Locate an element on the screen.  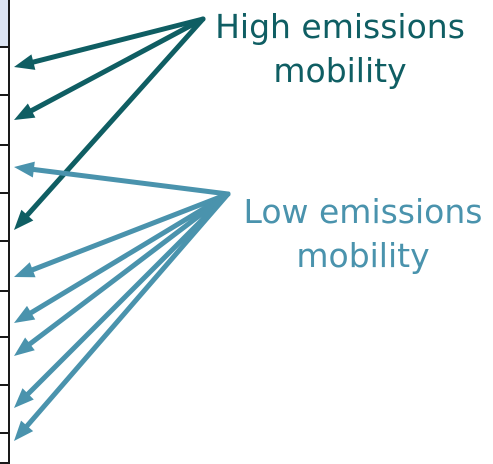
high-emissions-arrow-2-shaft is located at coordinates (116, 65).